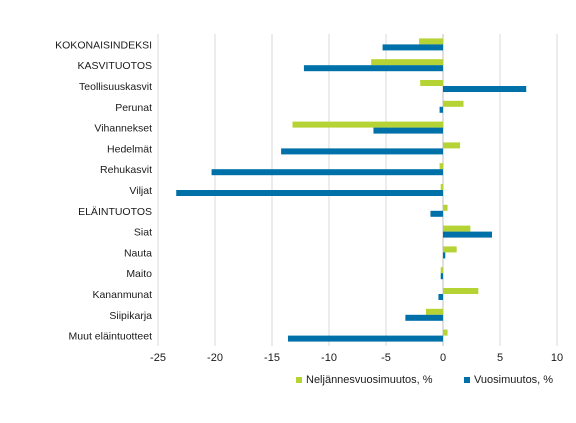 Image resolution: width=576 pixels, height=423 pixels. What do you see at coordinates (133, 108) in the screenshot?
I see `category-label: Perunat` at bounding box center [133, 108].